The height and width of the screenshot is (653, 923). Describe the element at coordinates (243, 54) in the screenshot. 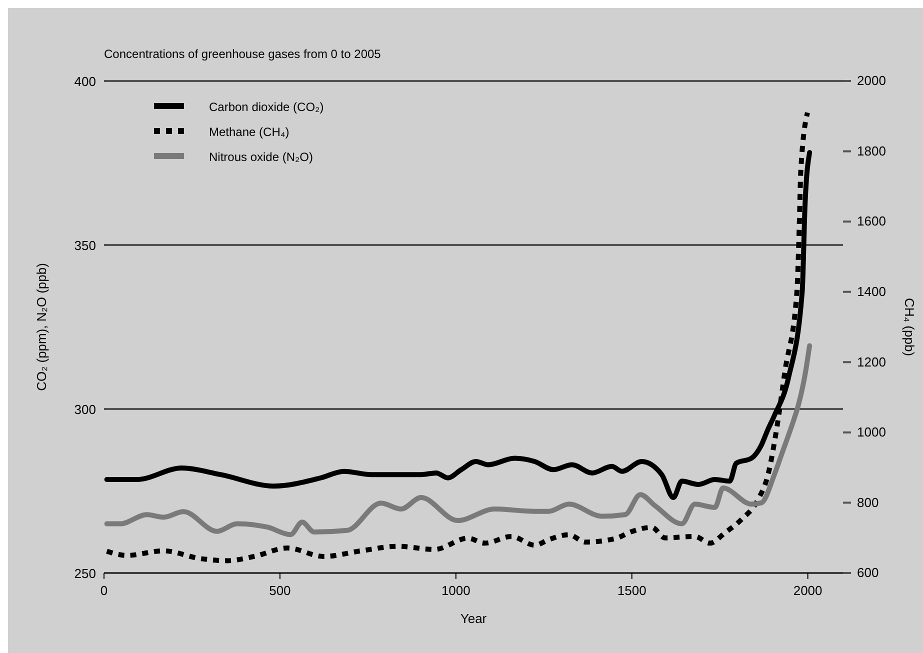

I see `chart-title: Concentrations of greenhouse gases from 0 to 2005` at that location.